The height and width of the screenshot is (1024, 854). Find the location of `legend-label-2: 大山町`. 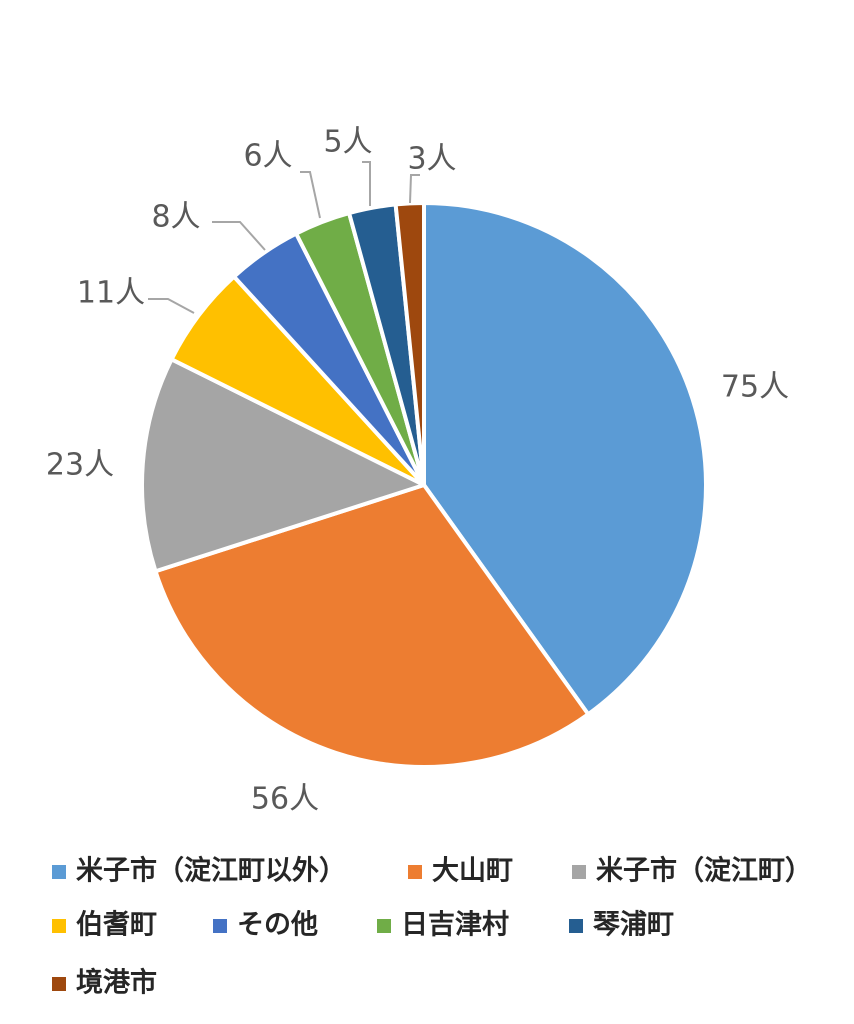

legend-label-2: 大山町 is located at coordinates (472, 871).